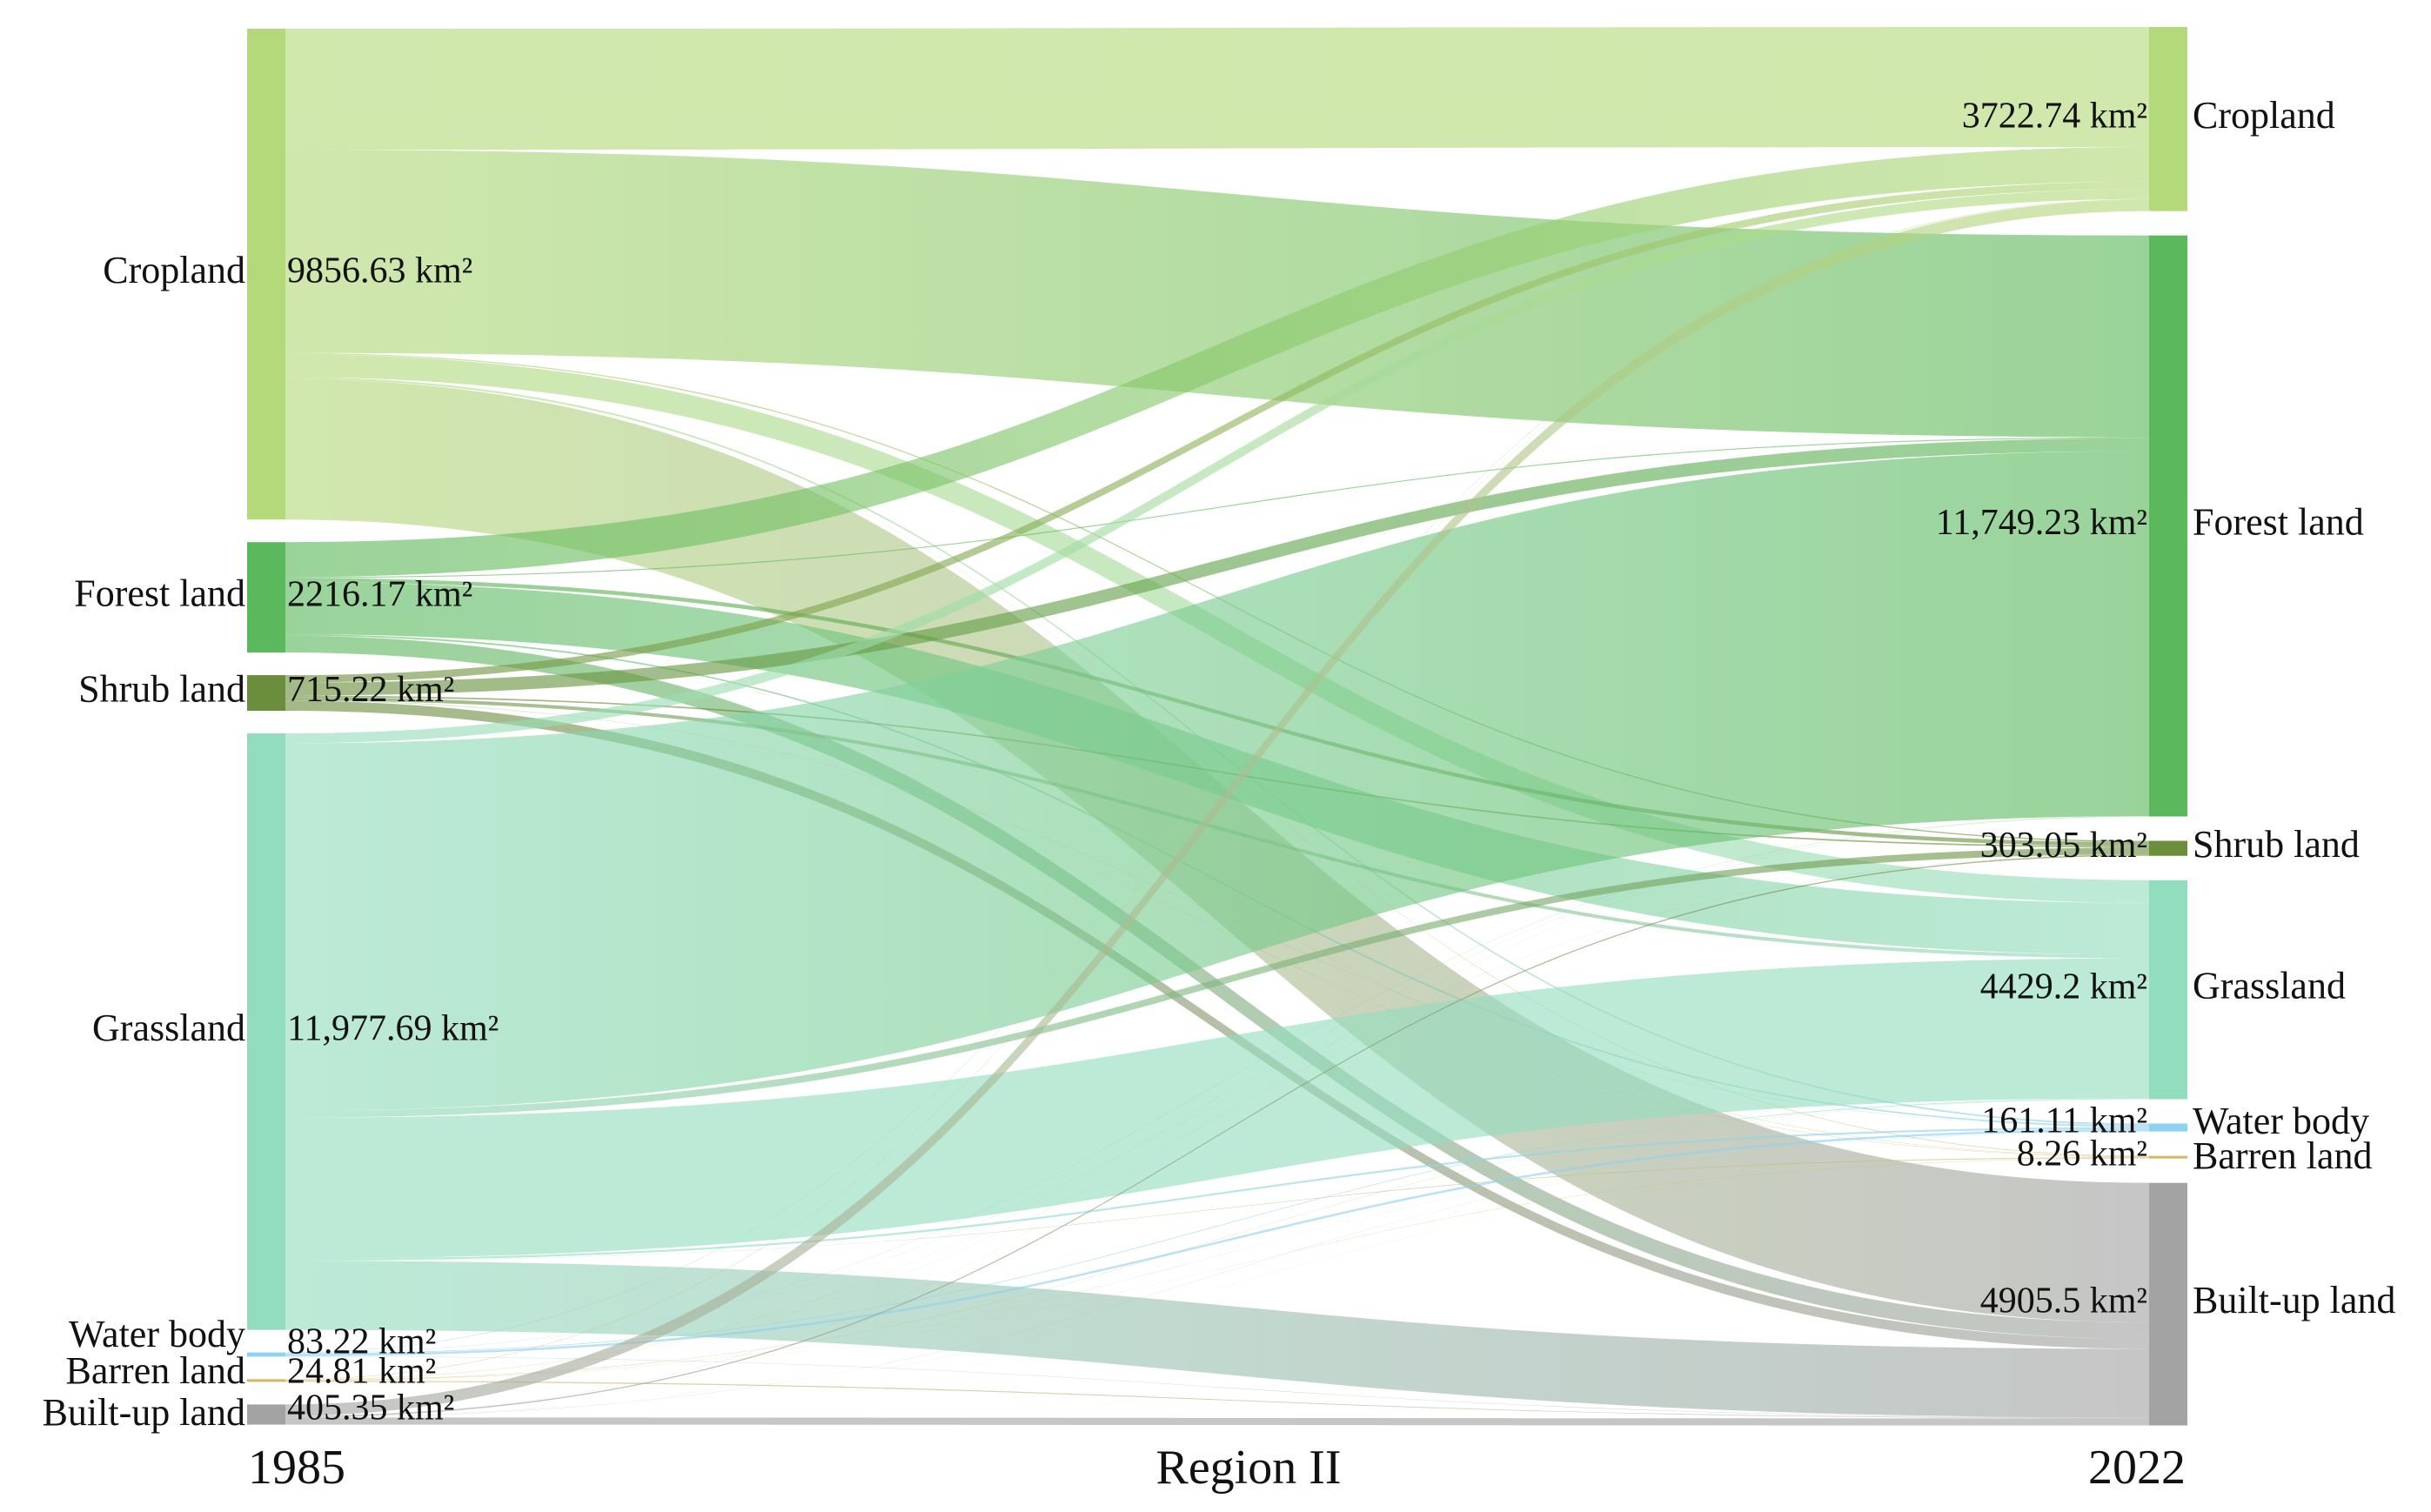 This screenshot has width=2431, height=1512. What do you see at coordinates (379, 271) in the screenshot?
I see `left-node-value-cropland: 9856.63 km²` at bounding box center [379, 271].